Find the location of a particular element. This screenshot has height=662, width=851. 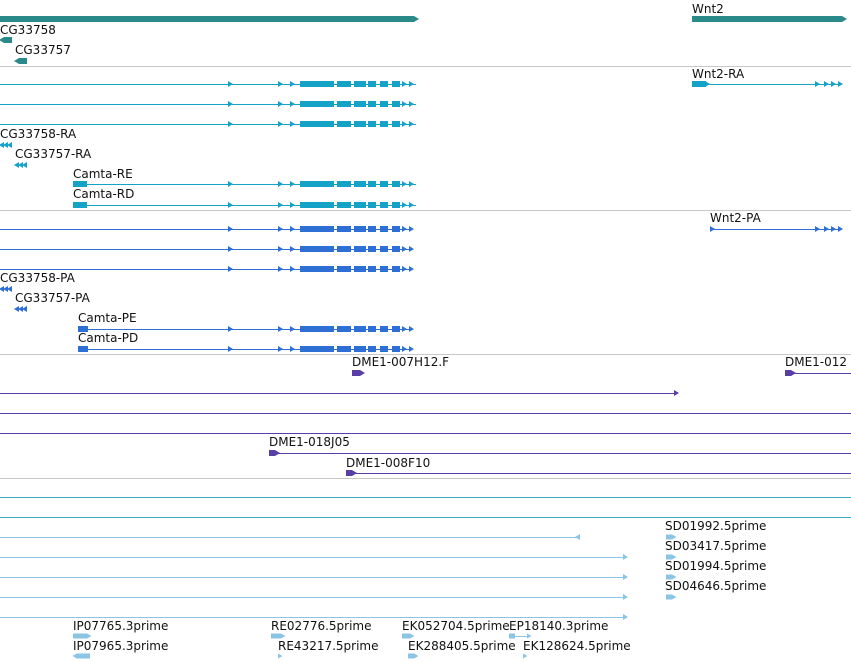

transcript-label-cg33757-ra: CG33757-RA is located at coordinates (53, 154).